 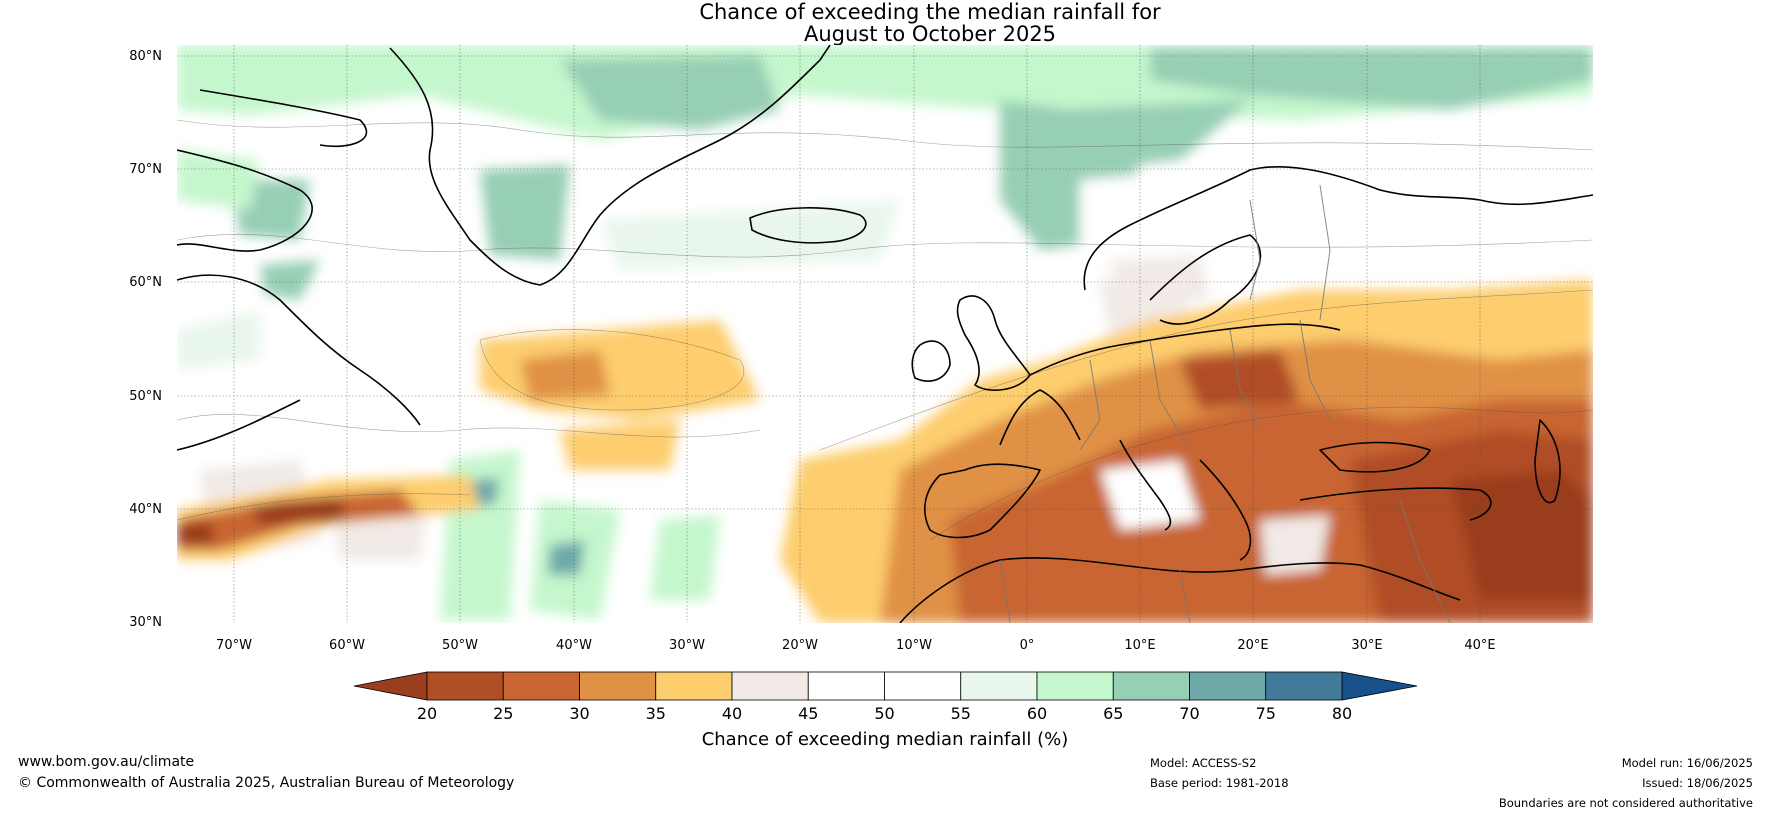 I want to click on colorbar-tick-label: 55, so click(x=961, y=713).